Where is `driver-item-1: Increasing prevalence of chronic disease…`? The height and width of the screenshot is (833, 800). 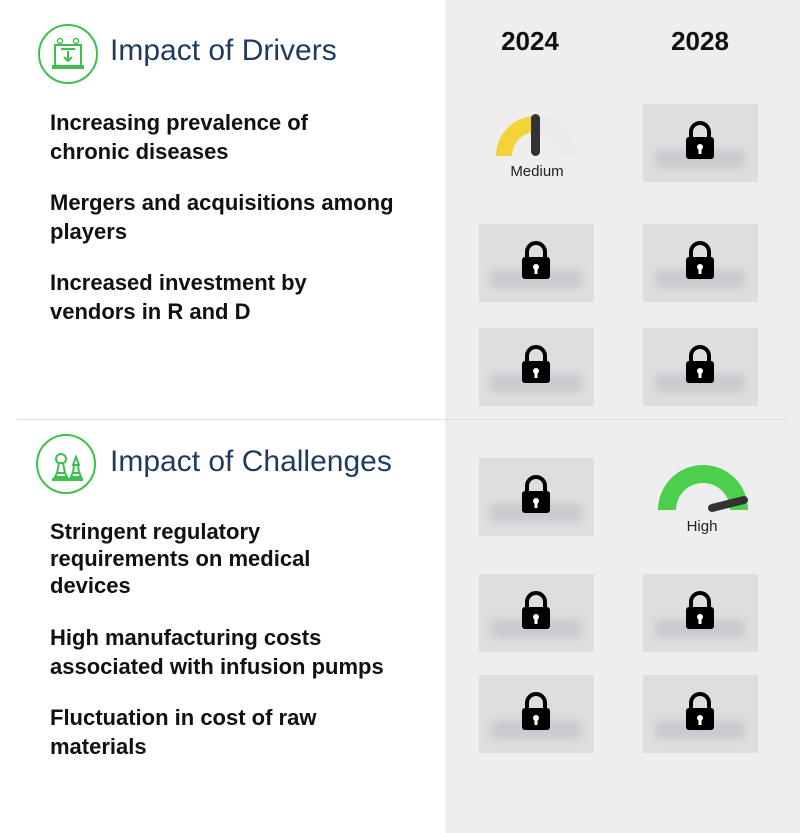
driver-item-1: Increasing prevalence of chronic disease… is located at coordinates (179, 137).